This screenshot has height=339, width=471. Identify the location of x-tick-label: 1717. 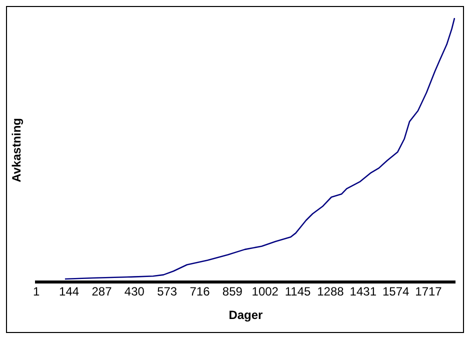
(428, 291).